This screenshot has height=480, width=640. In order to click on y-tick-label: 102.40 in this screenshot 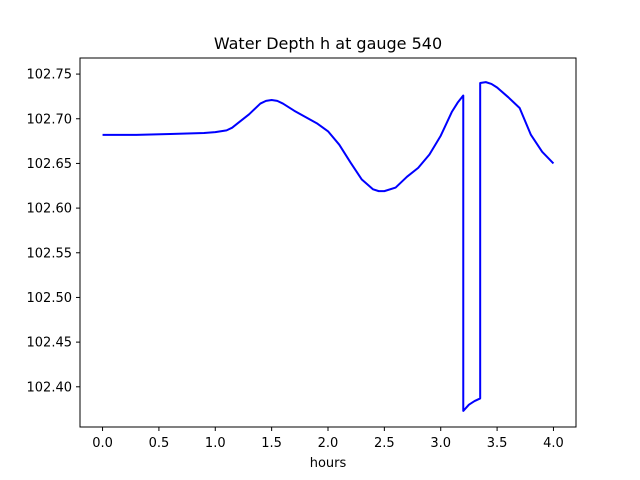, I will do `click(50, 387)`.